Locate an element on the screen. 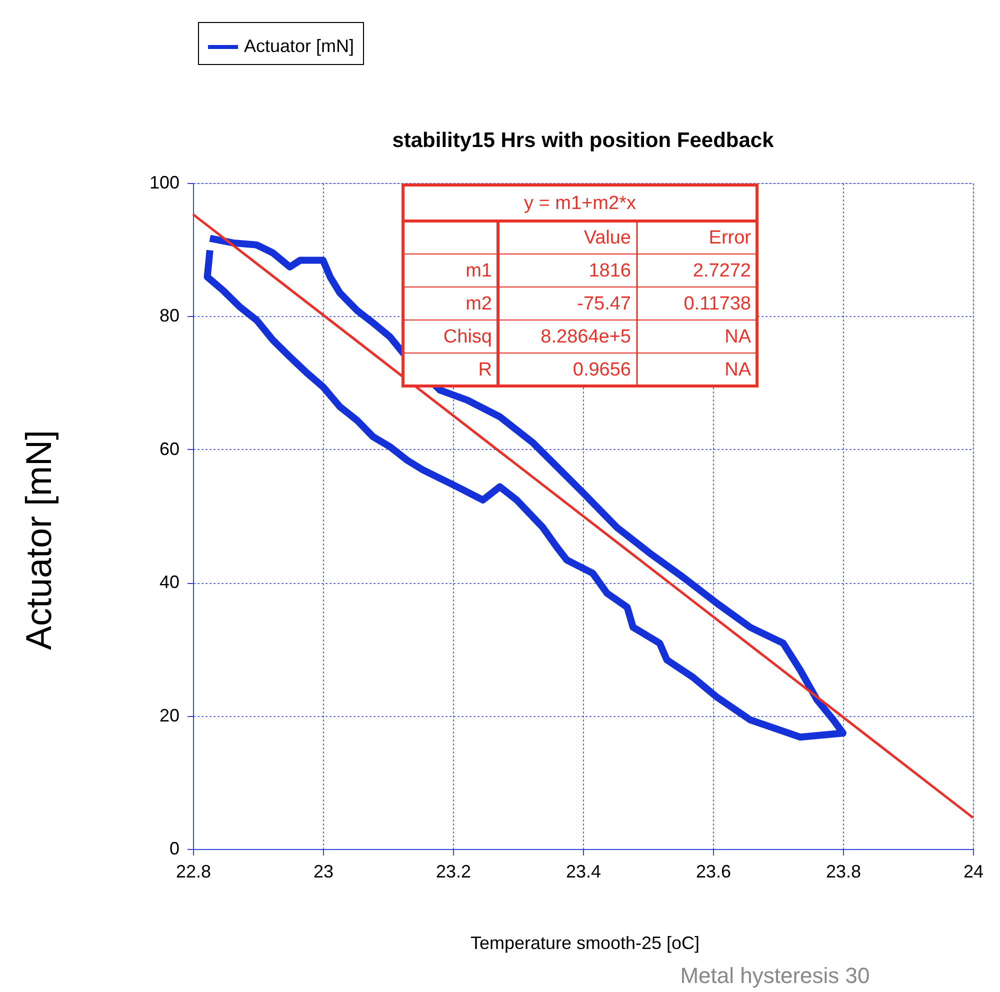  x-tick-label: 23 is located at coordinates (323, 872).